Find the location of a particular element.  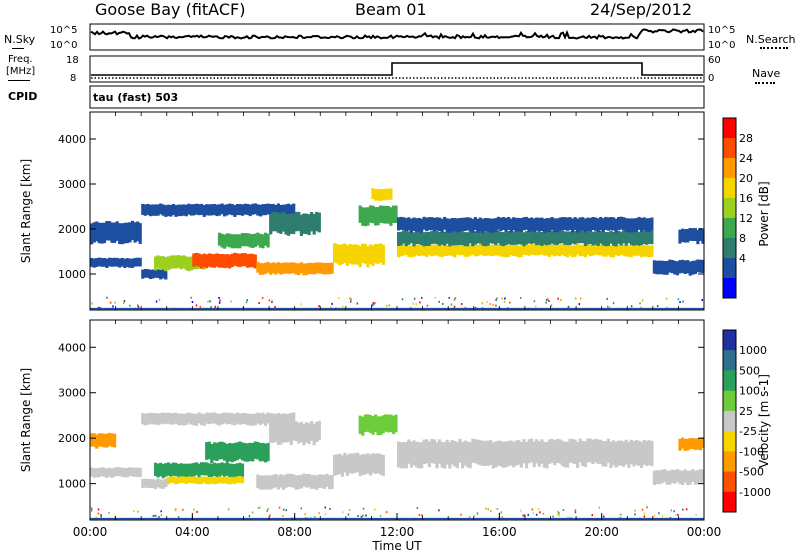

xtick-label-5: 20:00 is located at coordinates (601, 532).